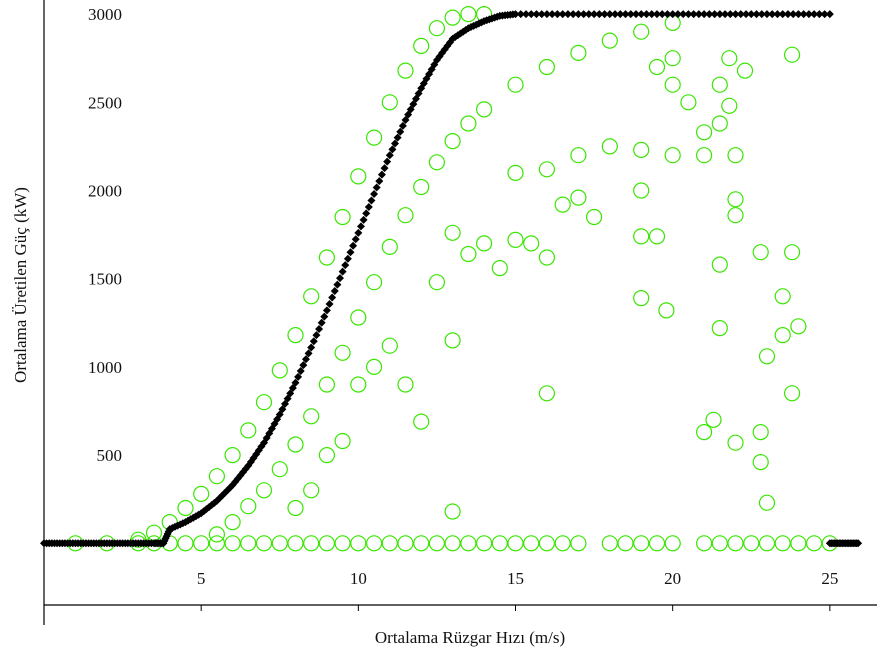  Describe the element at coordinates (105, 102) in the screenshot. I see `y-tick-label: 2500` at that location.